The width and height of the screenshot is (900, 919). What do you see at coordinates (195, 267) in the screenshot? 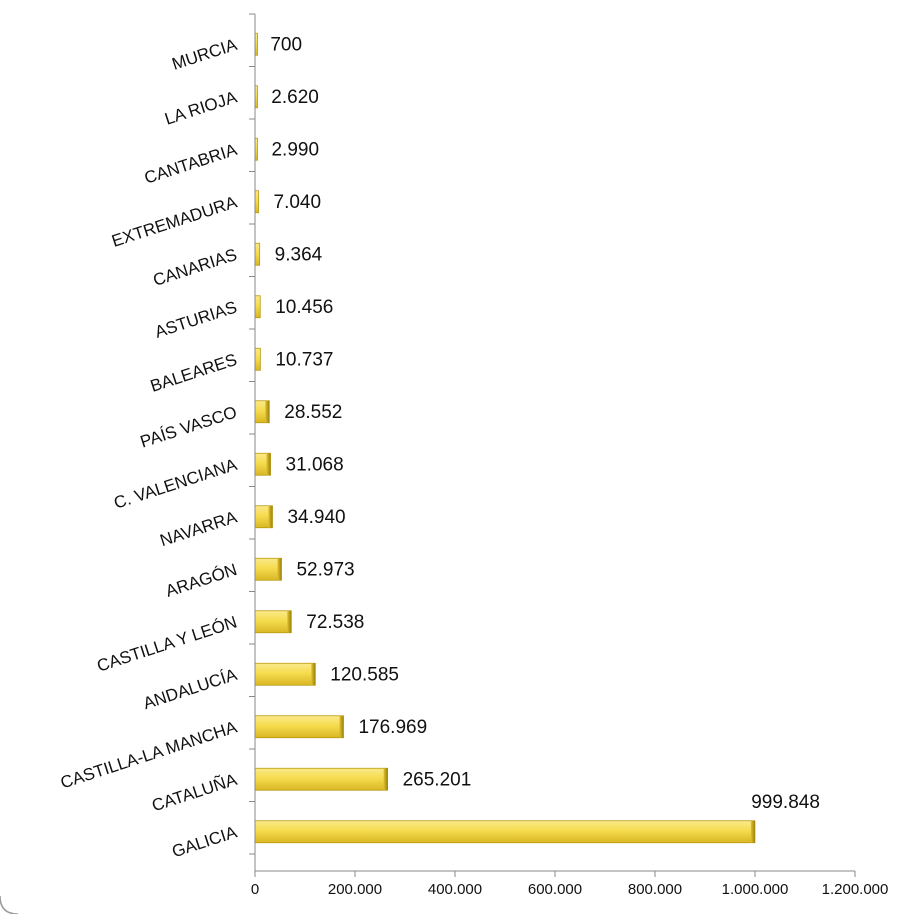
I see `category-label-canarias: CANARIAS` at bounding box center [195, 267].